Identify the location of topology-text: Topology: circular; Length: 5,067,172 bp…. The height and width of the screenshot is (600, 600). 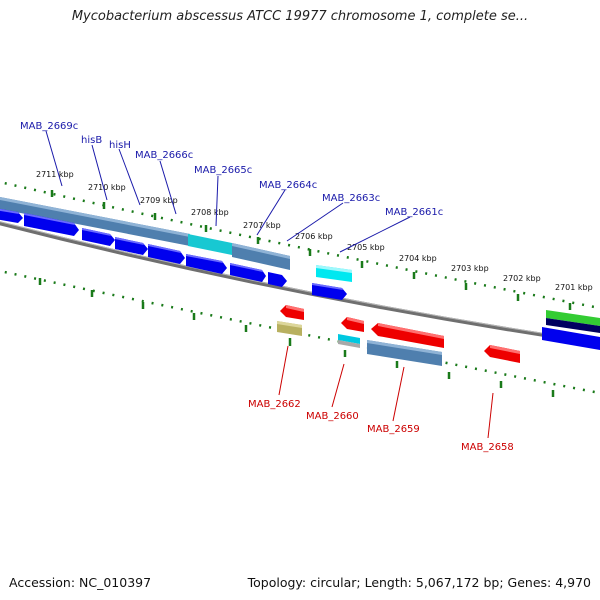
(419, 582).